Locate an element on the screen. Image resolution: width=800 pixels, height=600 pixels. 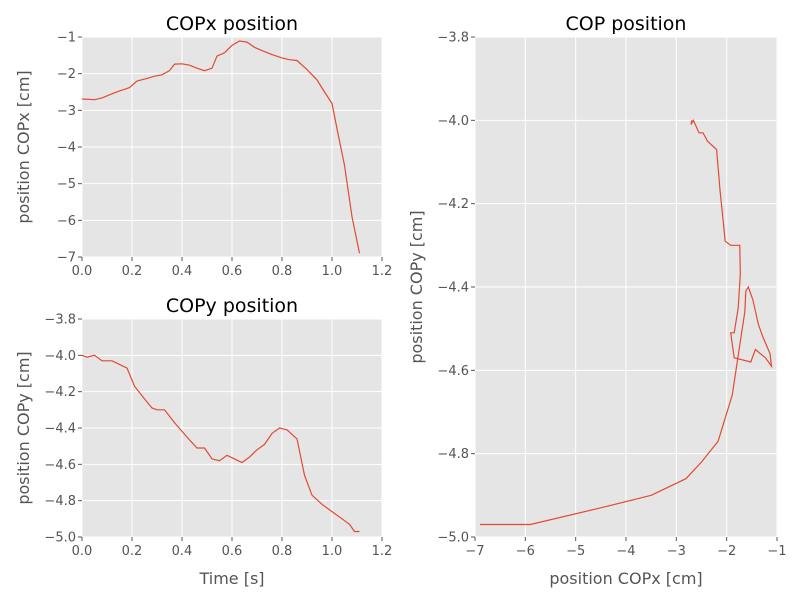
chart-title: COP position is located at coordinates (626, 24).